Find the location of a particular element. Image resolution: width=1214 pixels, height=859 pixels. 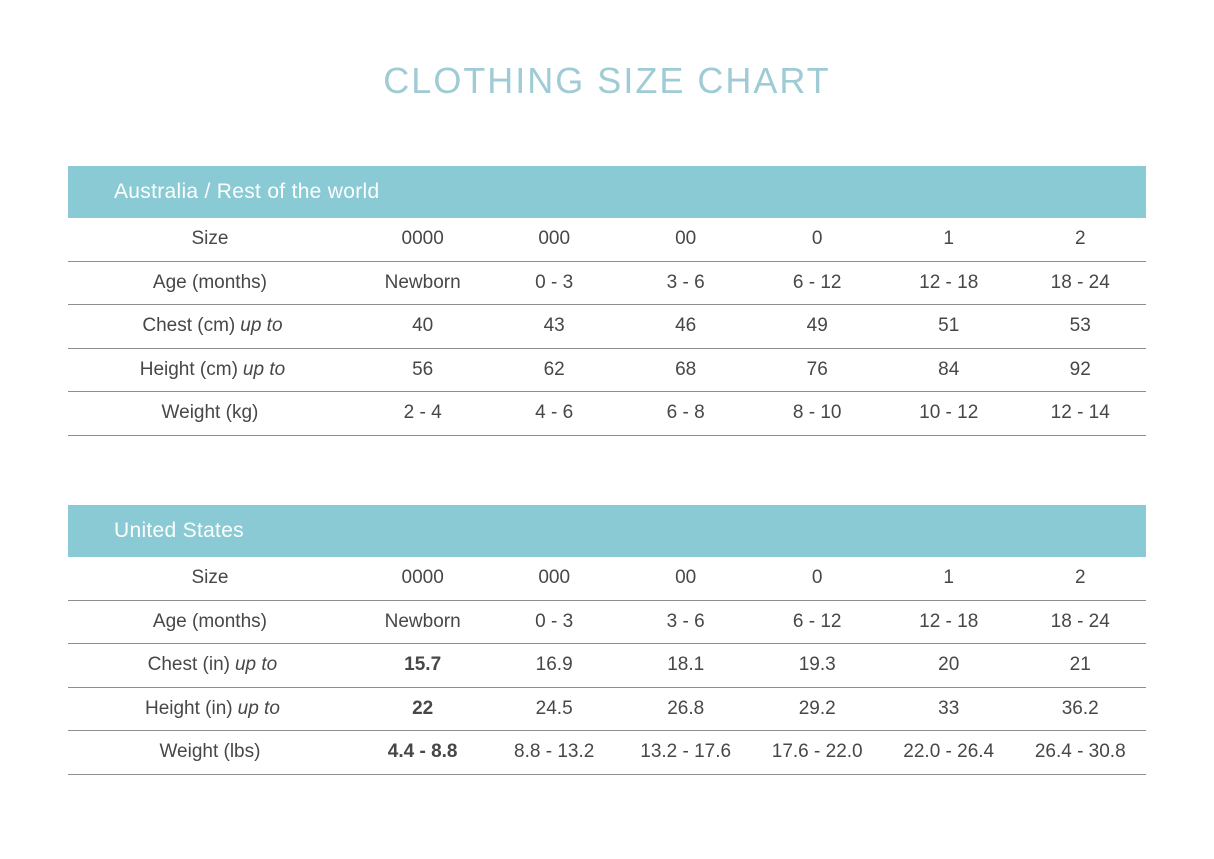

row-label-cell: Chest (cm) up to is located at coordinates (212, 326).